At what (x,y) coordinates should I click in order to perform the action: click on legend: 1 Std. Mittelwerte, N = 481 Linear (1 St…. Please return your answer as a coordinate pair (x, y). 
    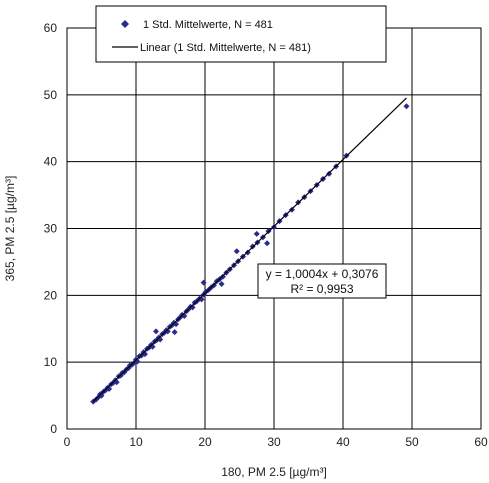
    Looking at the image, I should click on (241, 34).